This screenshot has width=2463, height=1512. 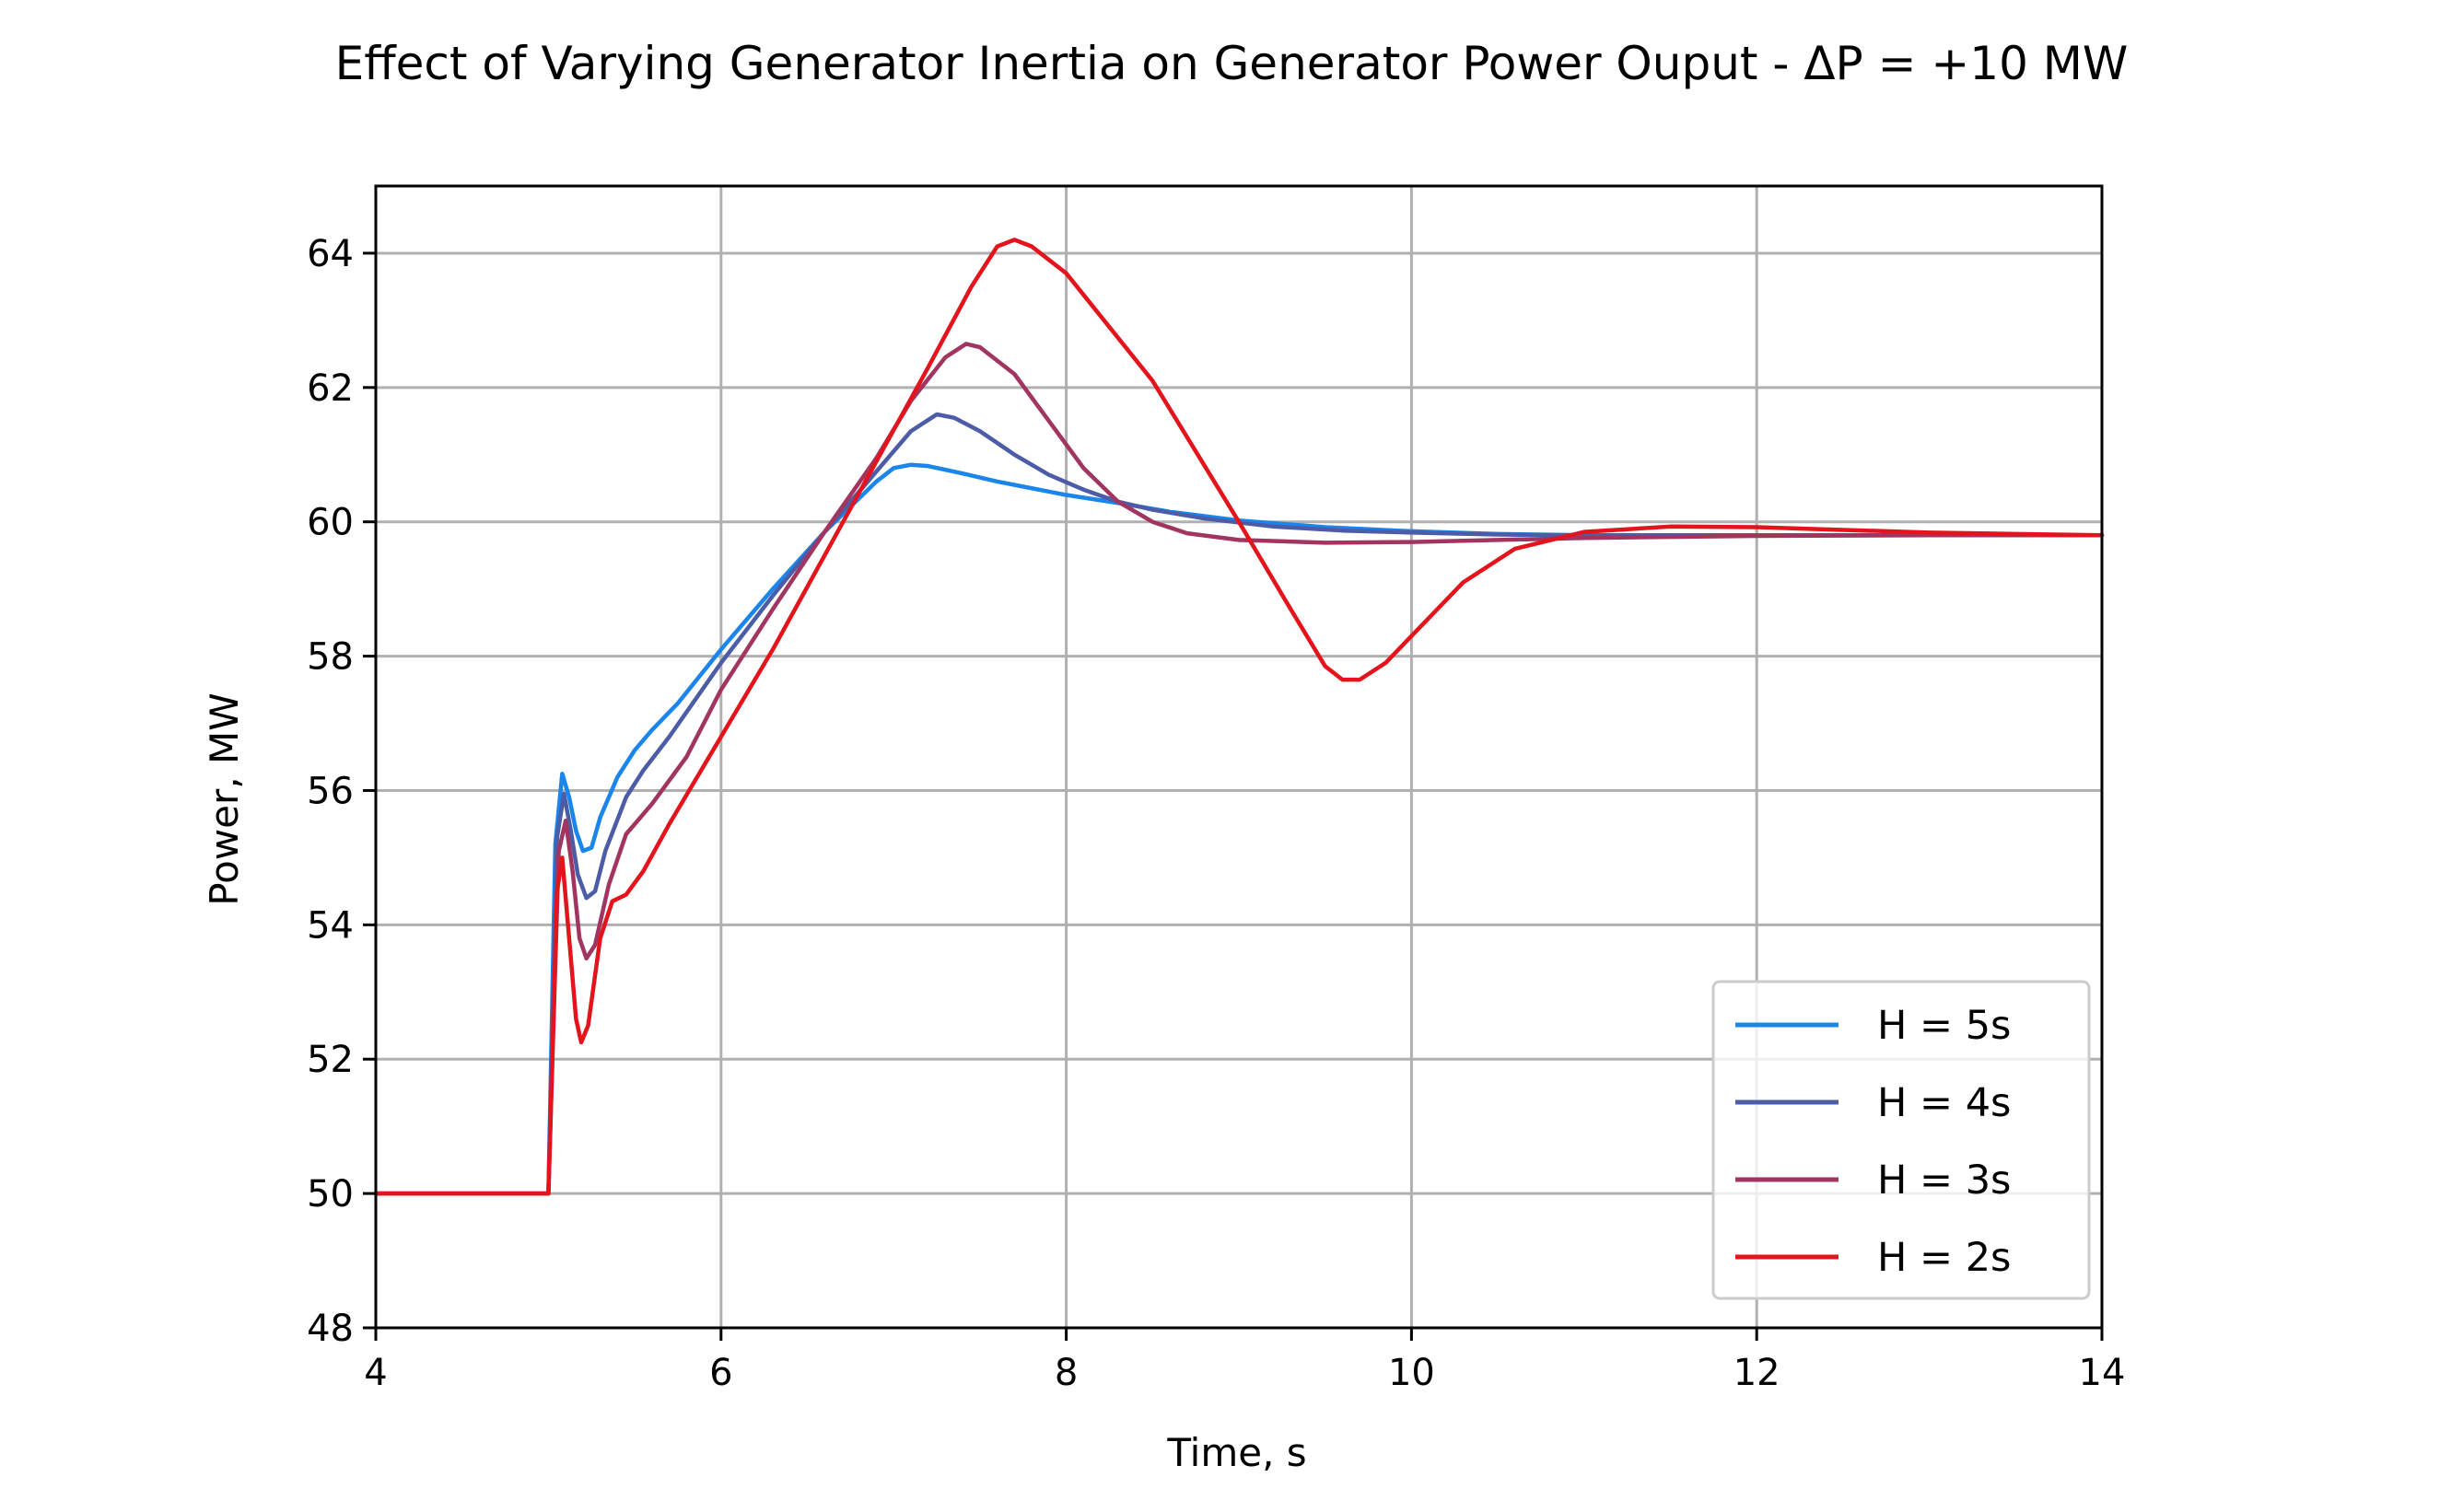 What do you see at coordinates (376, 1373) in the screenshot?
I see `x-tick-label: 4` at bounding box center [376, 1373].